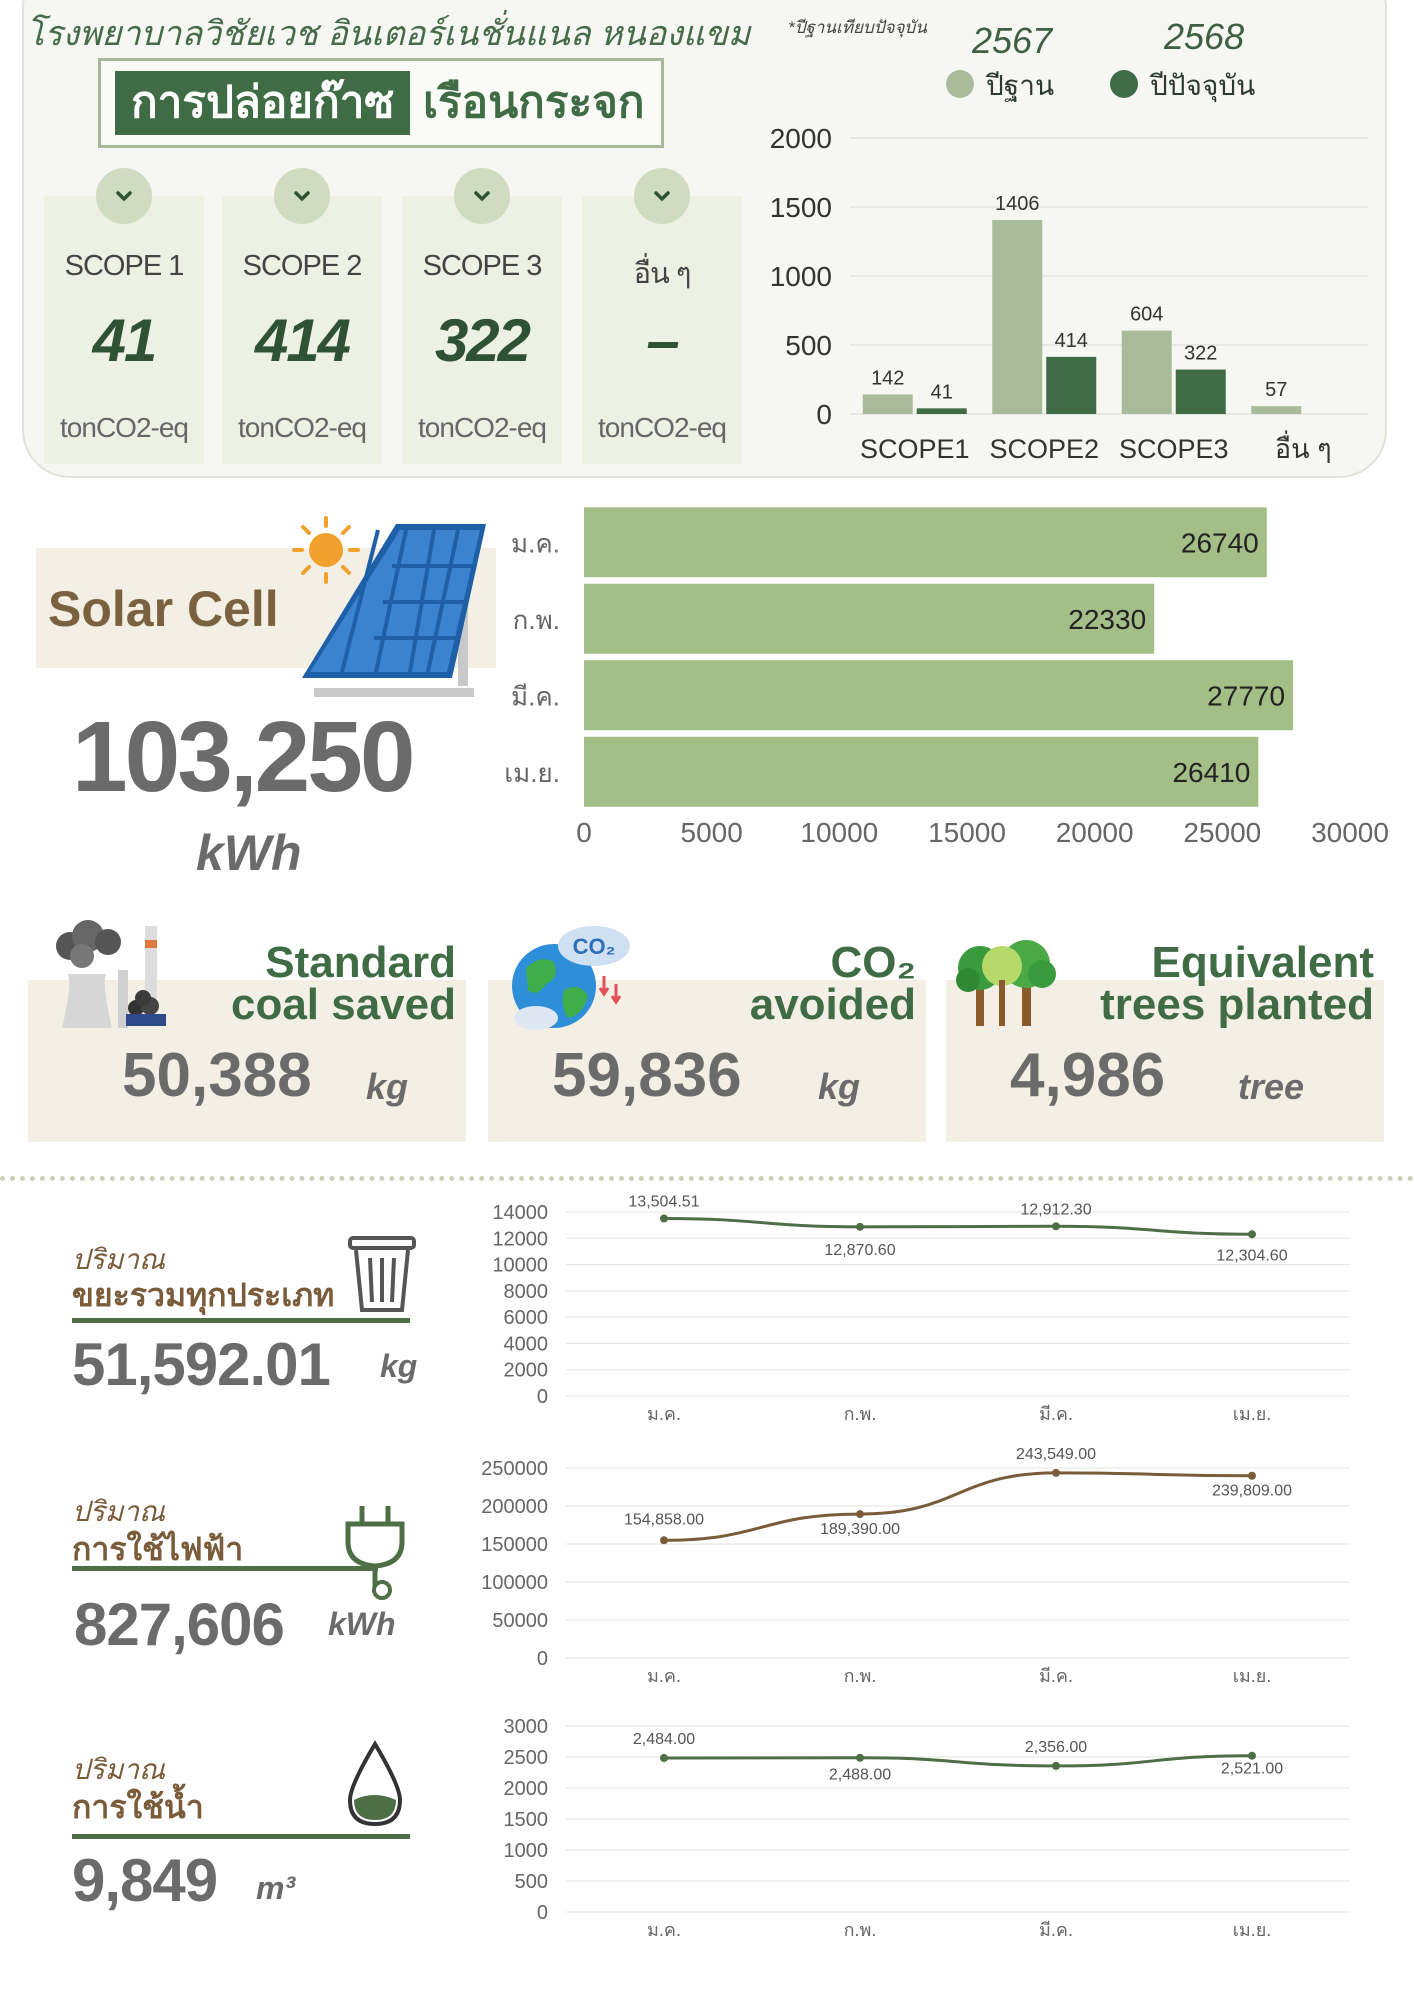  Describe the element at coordinates (662, 340) in the screenshot. I see `scope-other-value: –` at that location.